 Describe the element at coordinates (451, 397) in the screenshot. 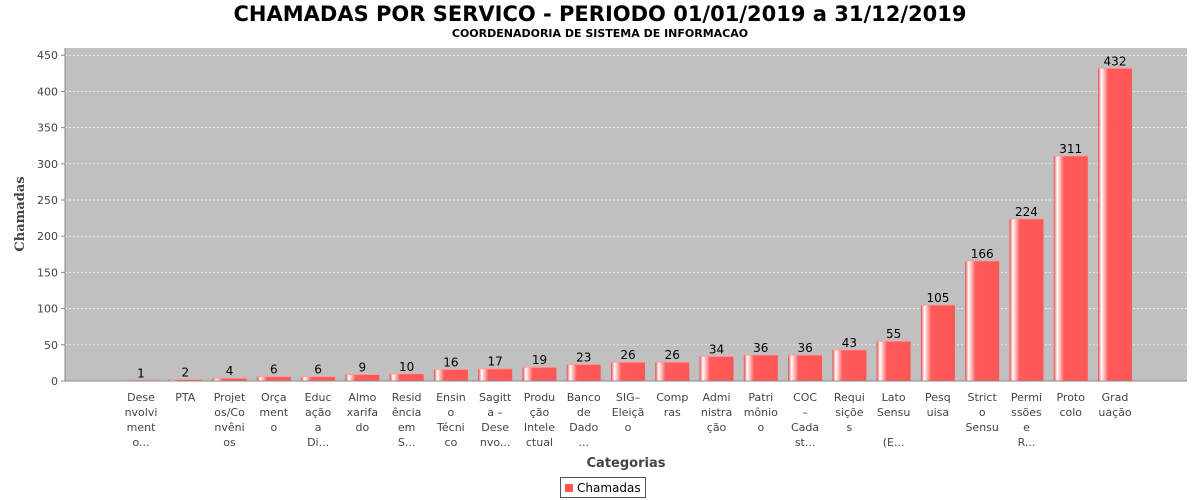

I see `x-tick-label: Ensin` at that location.